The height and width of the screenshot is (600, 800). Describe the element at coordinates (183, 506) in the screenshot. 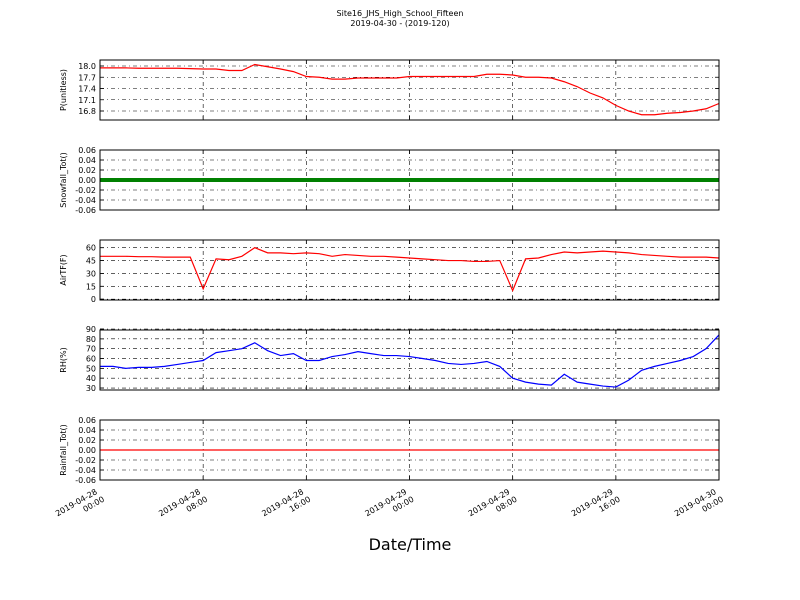

I see `x-tick-label: 2019-04-28 08:00` at that location.